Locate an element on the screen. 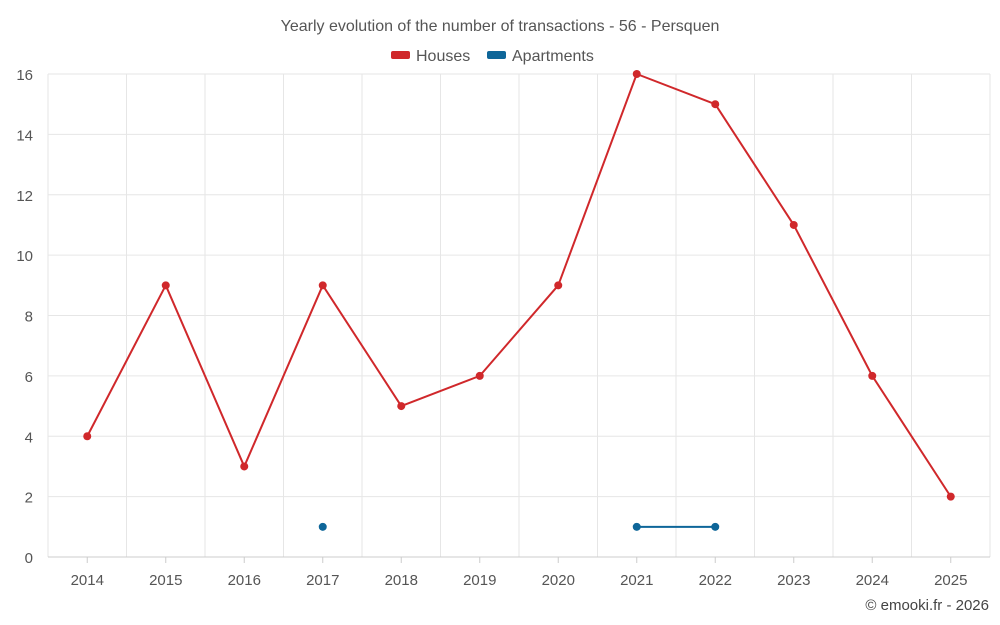 The image size is (1000, 625). x-tick-label: 2022 is located at coordinates (715, 580).